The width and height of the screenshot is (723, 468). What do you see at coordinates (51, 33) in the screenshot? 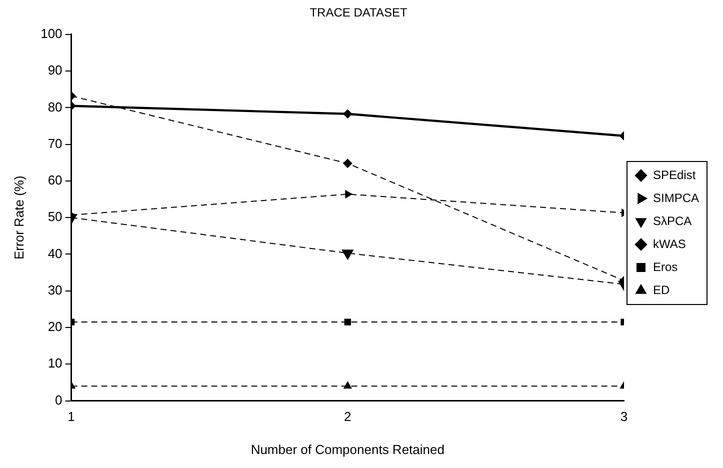
I see `y-tick-label: 100` at bounding box center [51, 33].